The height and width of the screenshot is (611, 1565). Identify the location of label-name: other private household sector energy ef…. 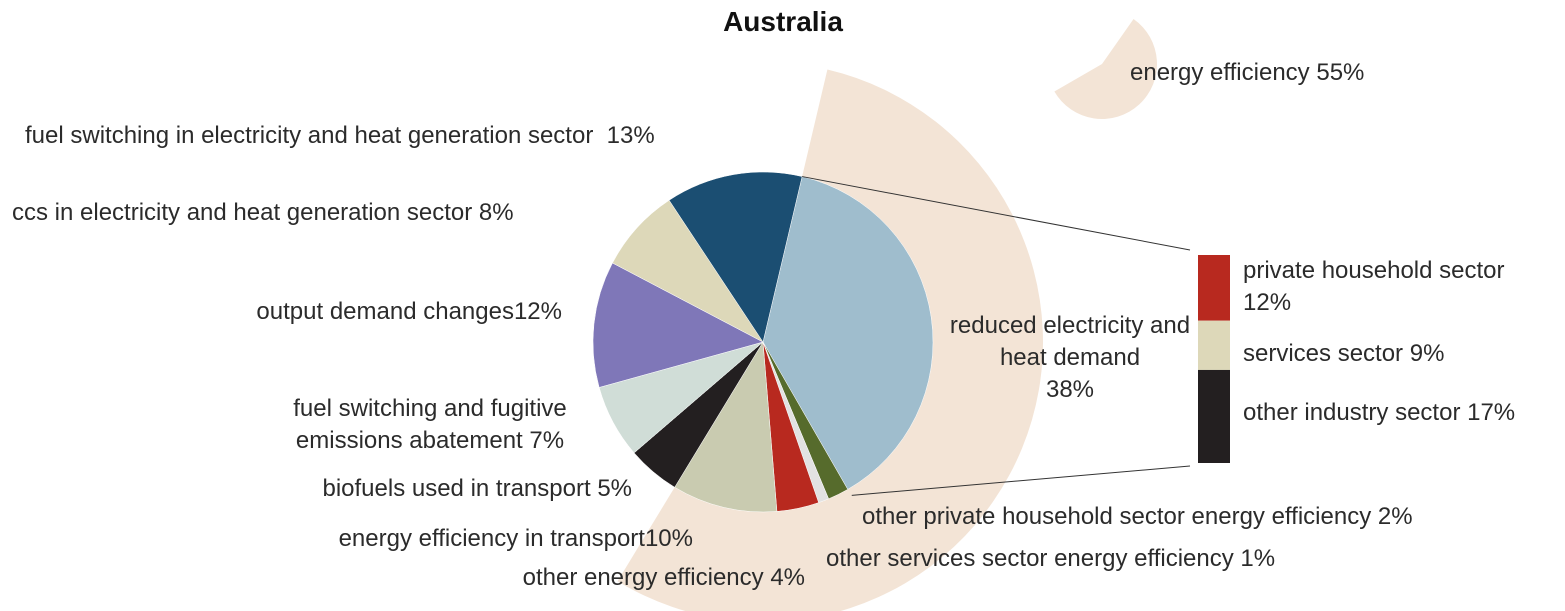
(1117, 516).